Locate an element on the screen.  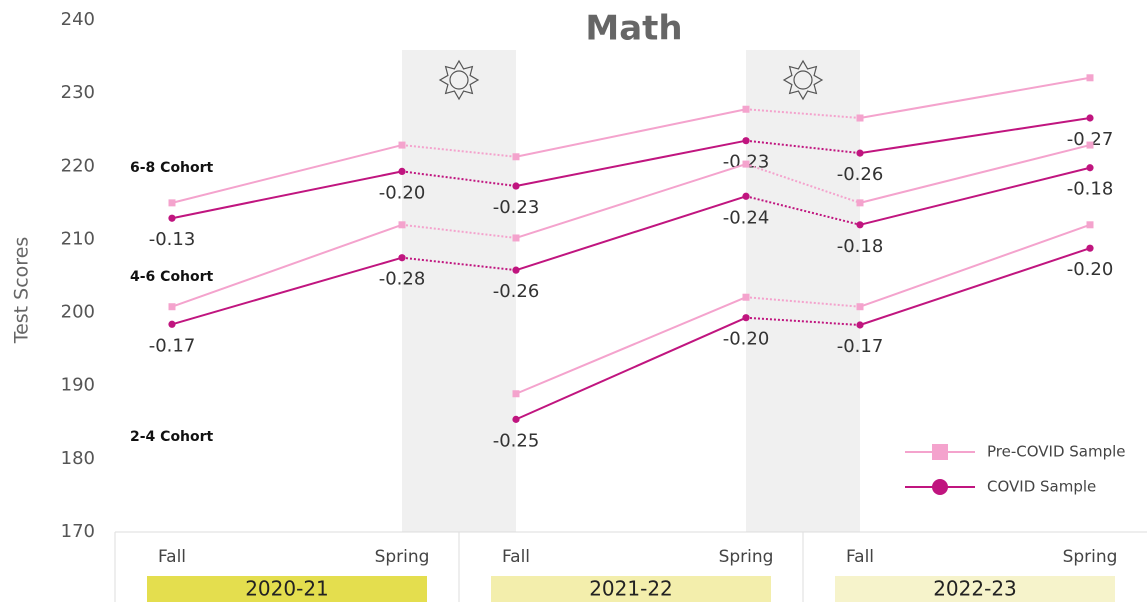
year-label: 2020-21 is located at coordinates (287, 589).